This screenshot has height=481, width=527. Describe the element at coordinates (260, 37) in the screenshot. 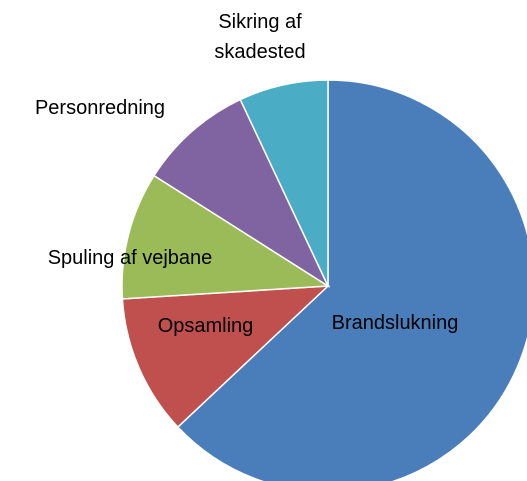

I see `slice-label: Sikring af skadested` at that location.